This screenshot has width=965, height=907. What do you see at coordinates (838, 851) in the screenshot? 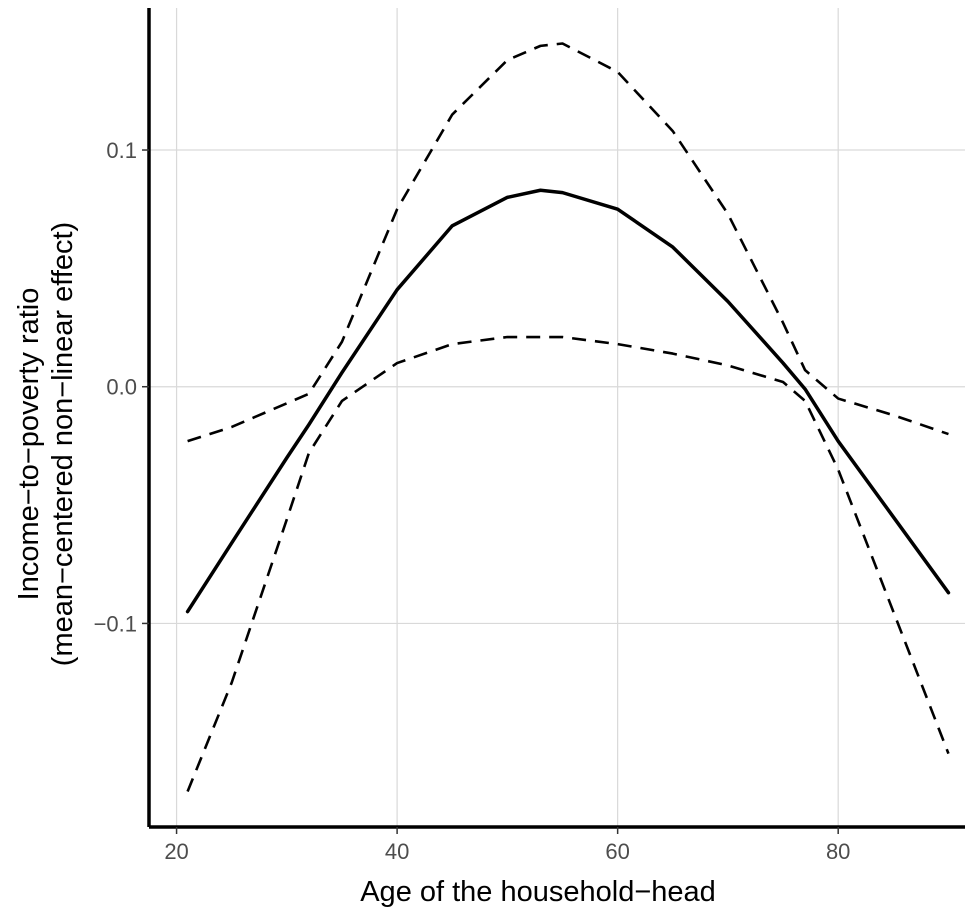
I see `x-tick-label-3: 80` at bounding box center [838, 851].